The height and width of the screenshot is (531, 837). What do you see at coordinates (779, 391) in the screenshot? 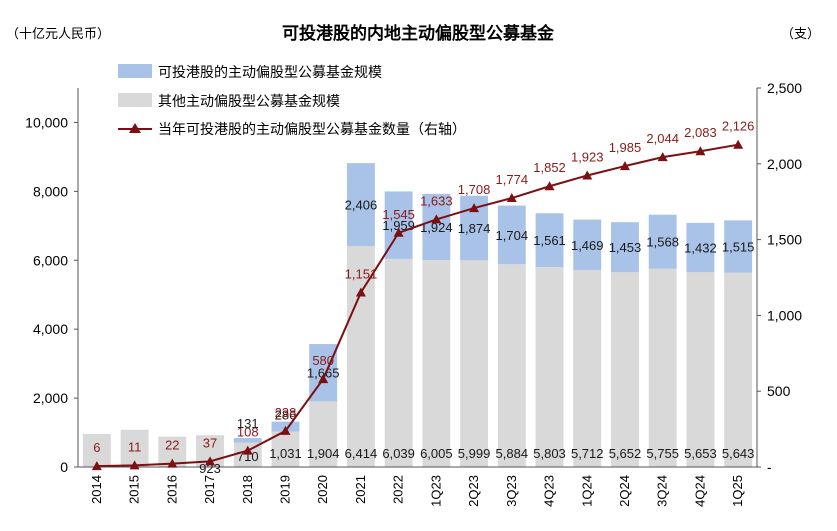
I see `right-tick-label: 500` at bounding box center [779, 391].